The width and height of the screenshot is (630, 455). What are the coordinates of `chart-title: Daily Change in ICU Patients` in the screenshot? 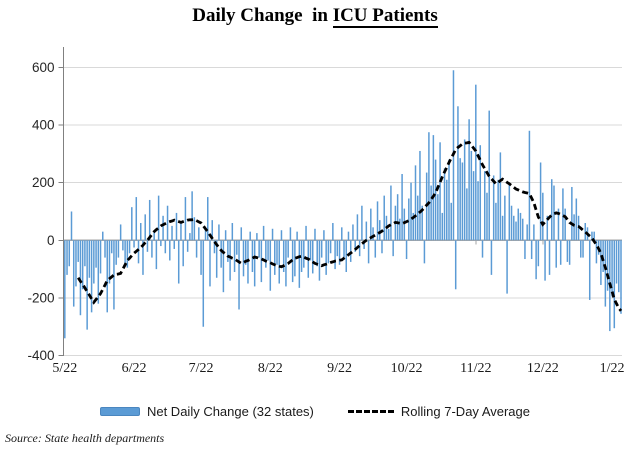 It's located at (315, 16).